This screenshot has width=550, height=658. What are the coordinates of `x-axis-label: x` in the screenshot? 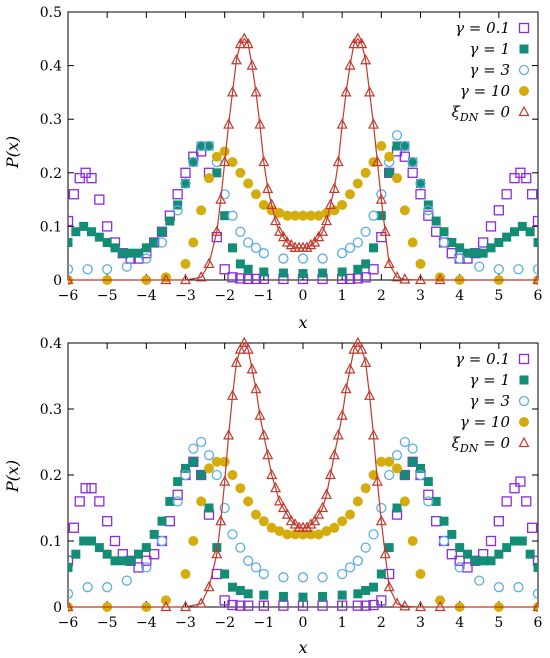 It's located at (302, 322).